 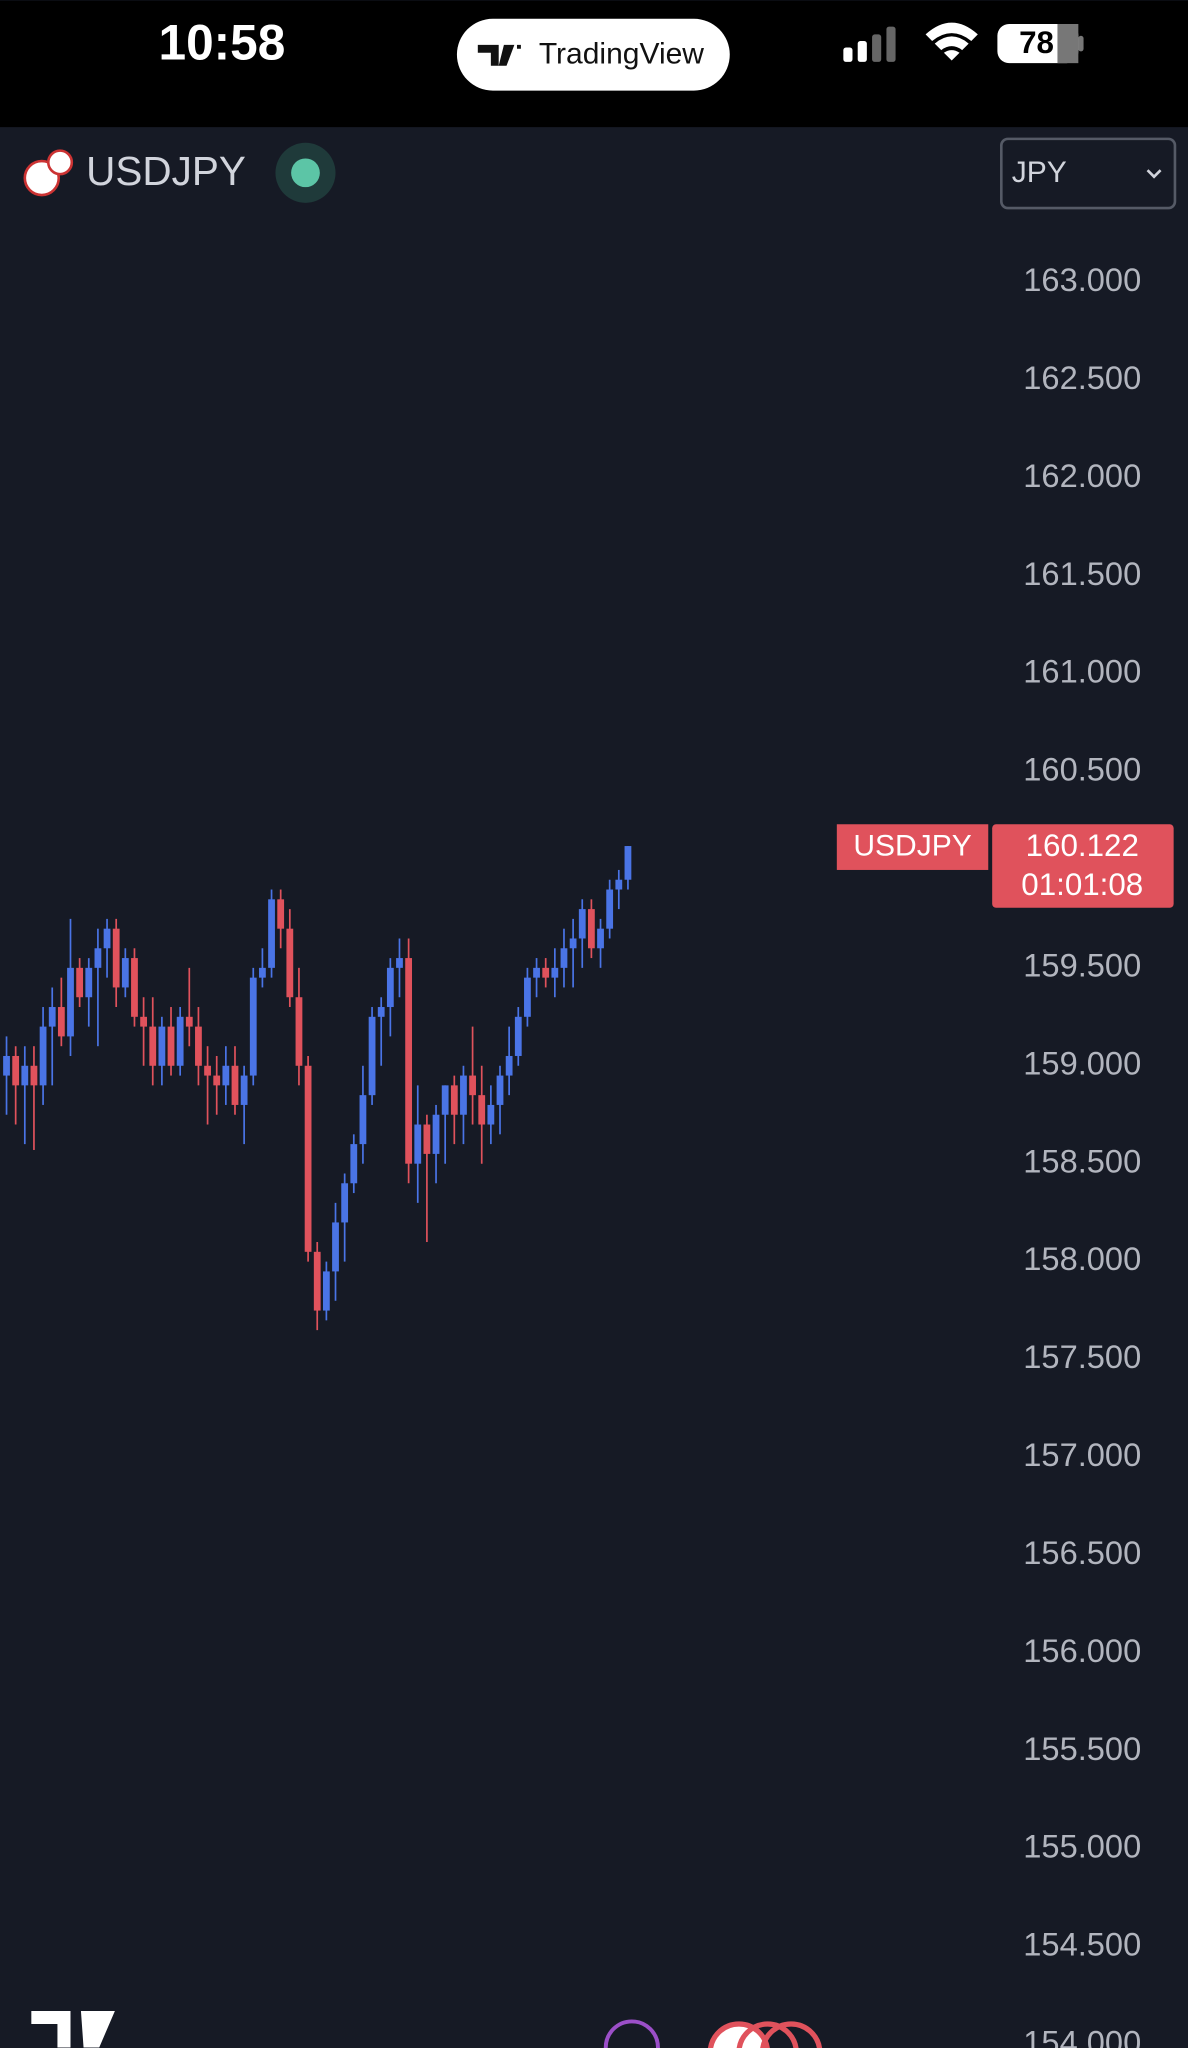 I want to click on battery-tip, so click(x=1081, y=43).